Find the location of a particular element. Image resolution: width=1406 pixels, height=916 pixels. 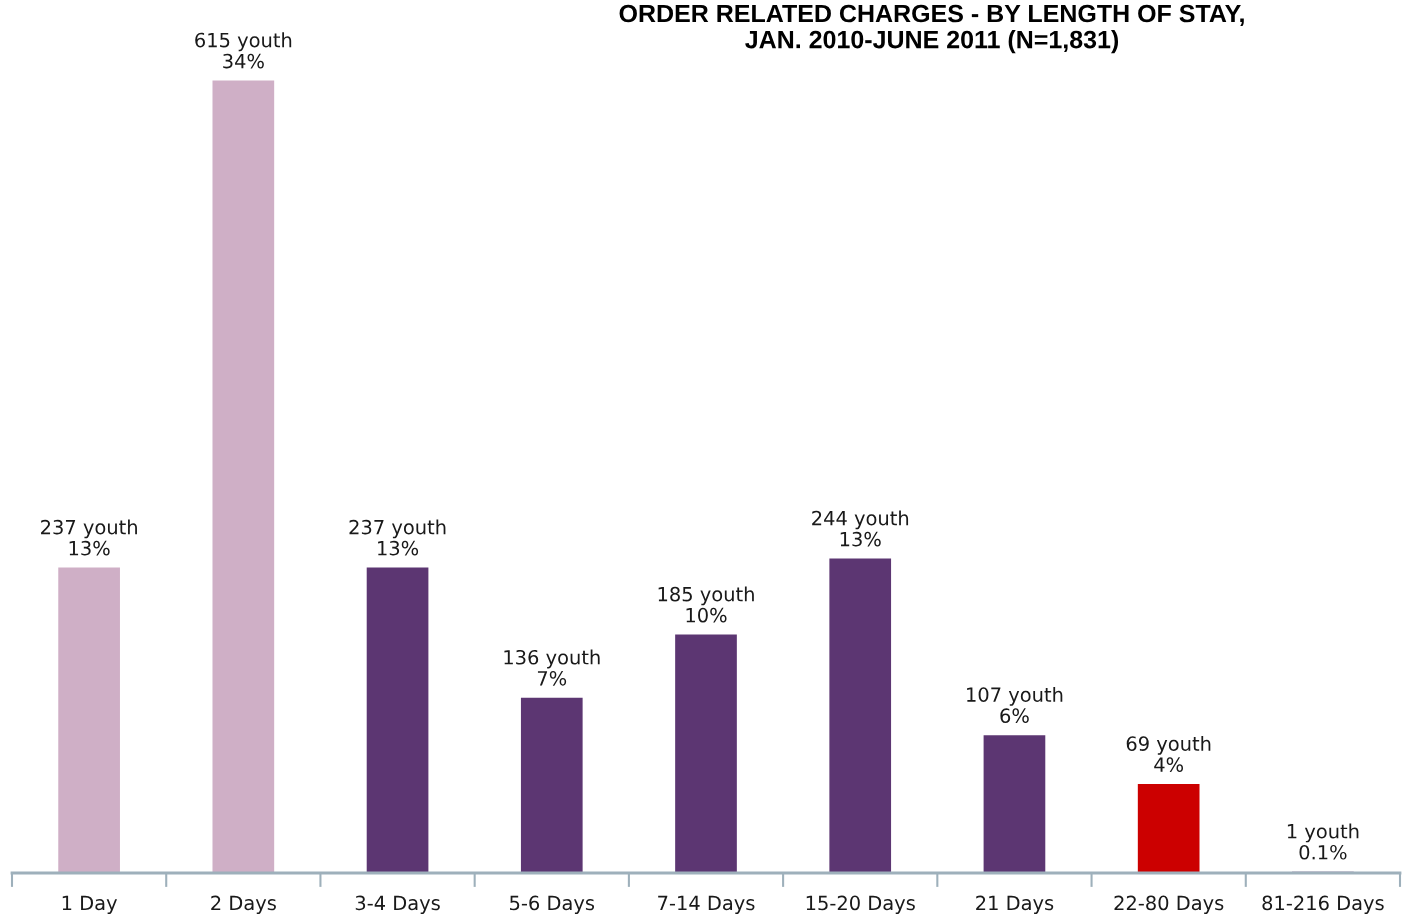

x-tick-label: 7-14 Days is located at coordinates (706, 905).